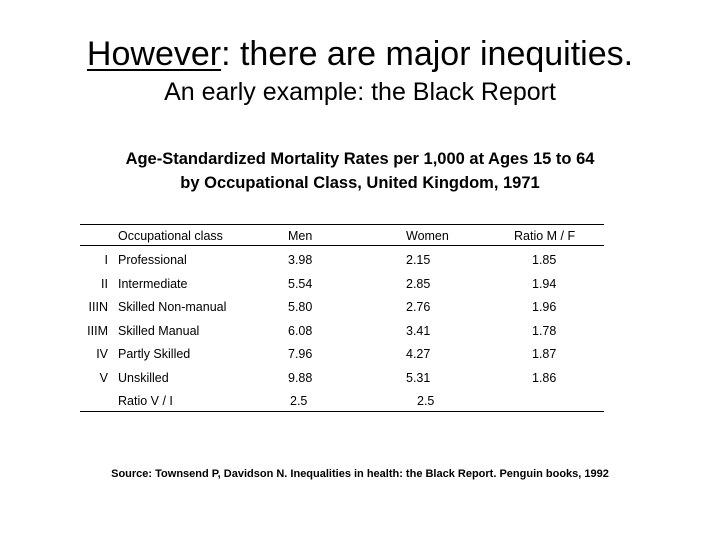 The width and height of the screenshot is (720, 540). I want to click on table-row-women-rate: 2.15, so click(418, 260).